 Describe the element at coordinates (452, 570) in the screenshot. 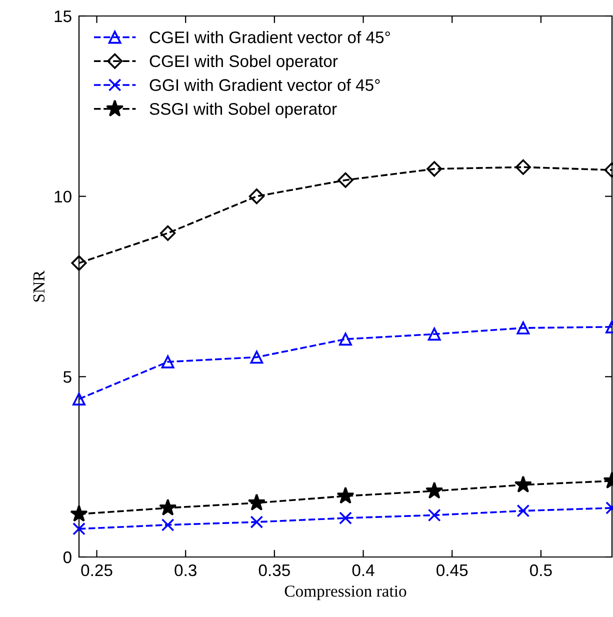

I see `x-tick-label: 0.45` at that location.